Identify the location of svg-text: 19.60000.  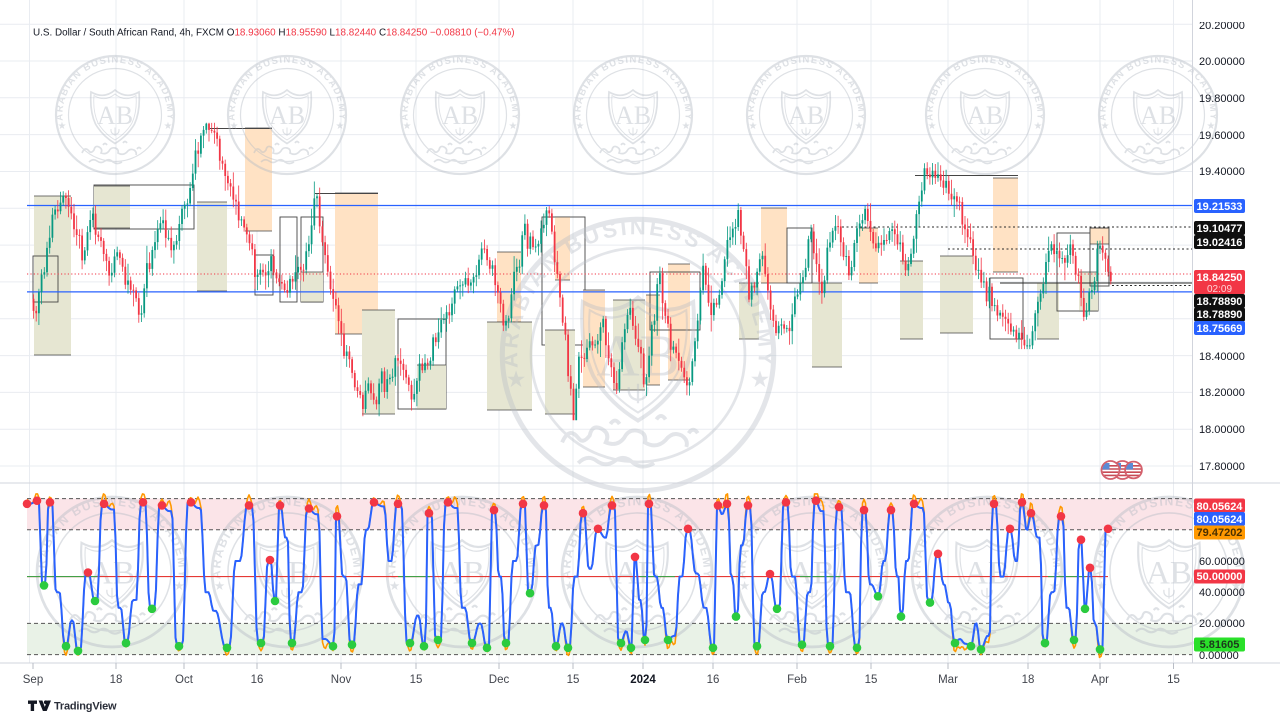
(1222, 136).